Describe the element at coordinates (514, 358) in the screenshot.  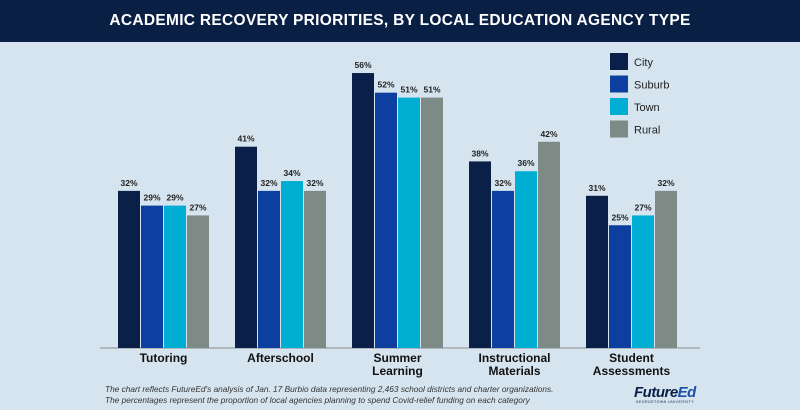
I see `category-label: Instructional` at that location.